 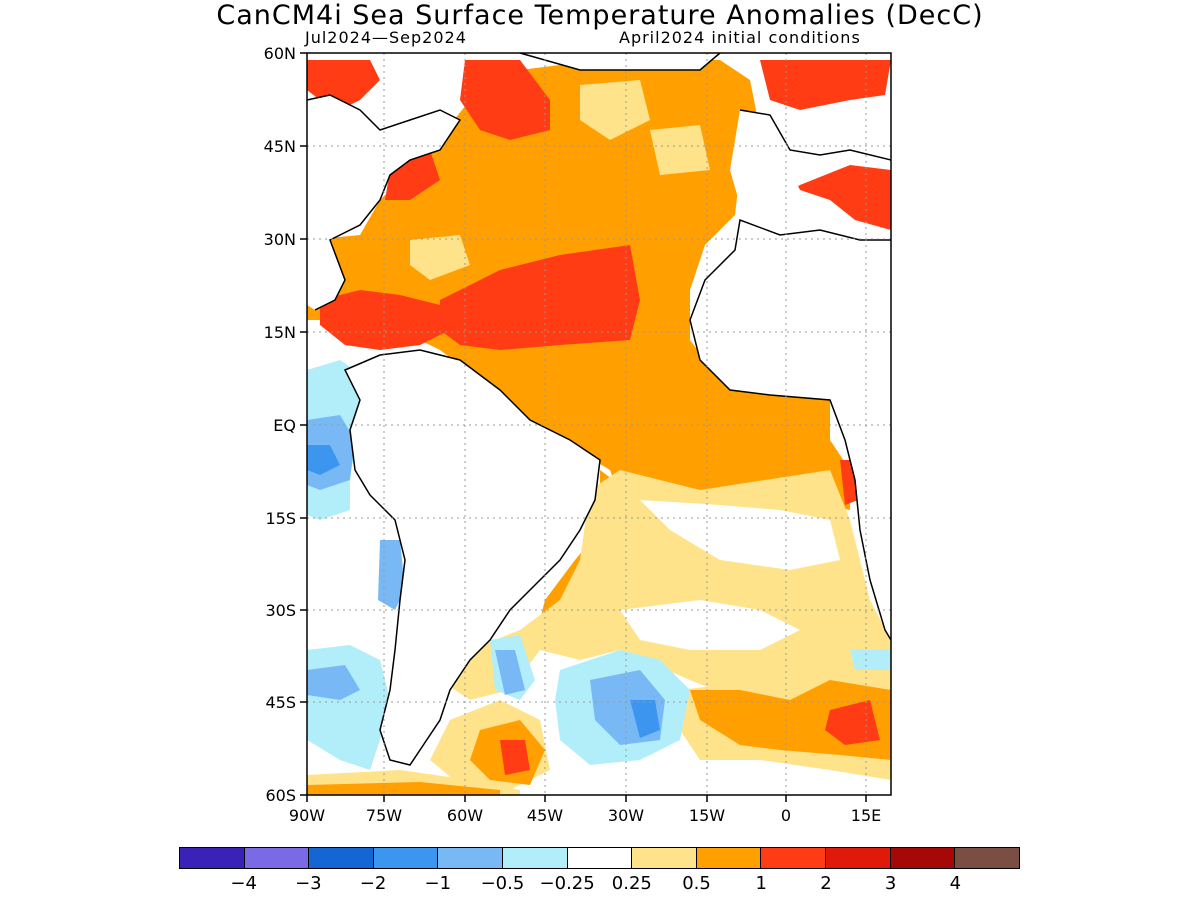 I want to click on labrador-hot-core, so click(x=505, y=100).